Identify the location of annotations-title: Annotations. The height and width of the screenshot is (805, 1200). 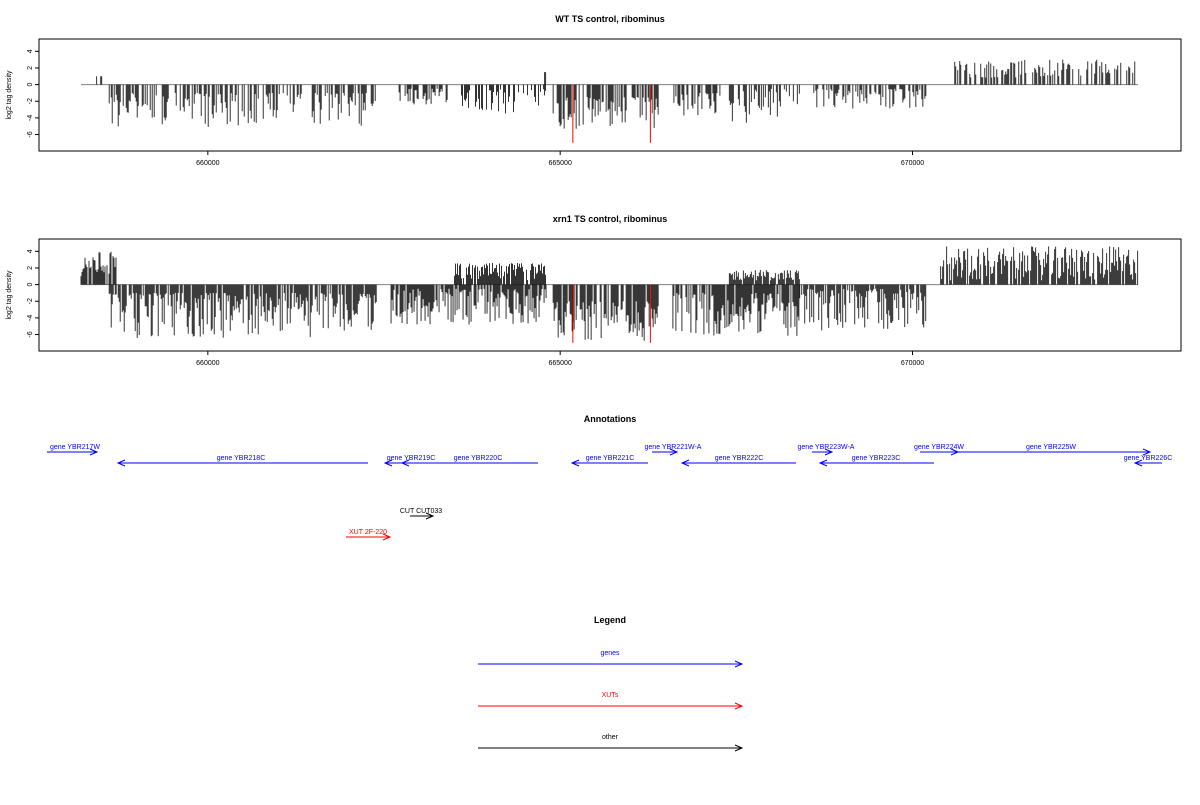
(610, 419).